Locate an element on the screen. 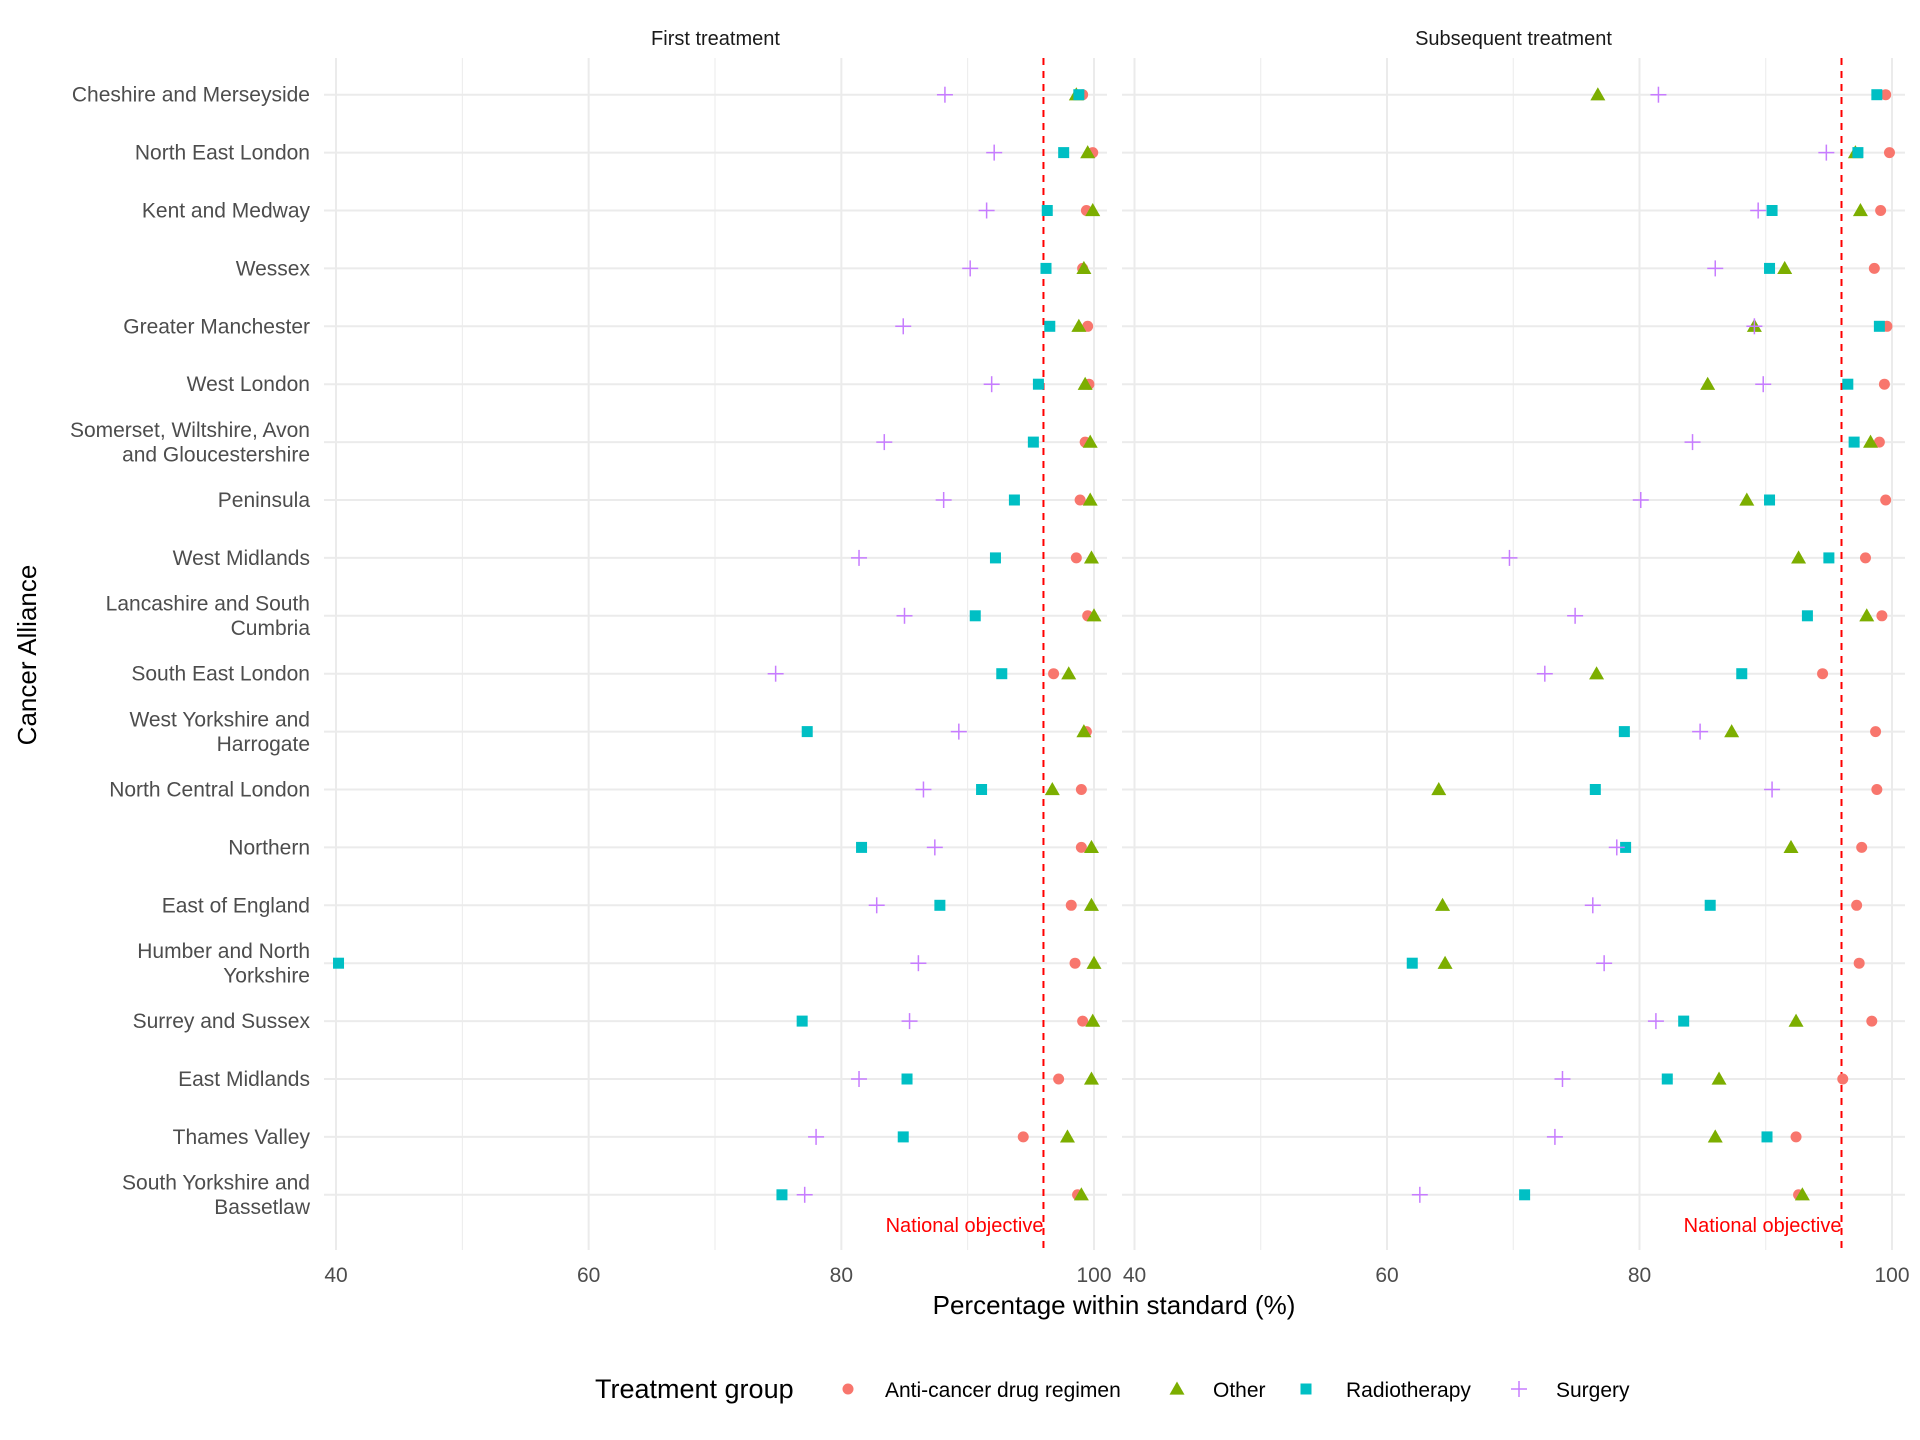 The height and width of the screenshot is (1440, 1920). y-tick-label: Northern is located at coordinates (269, 847).